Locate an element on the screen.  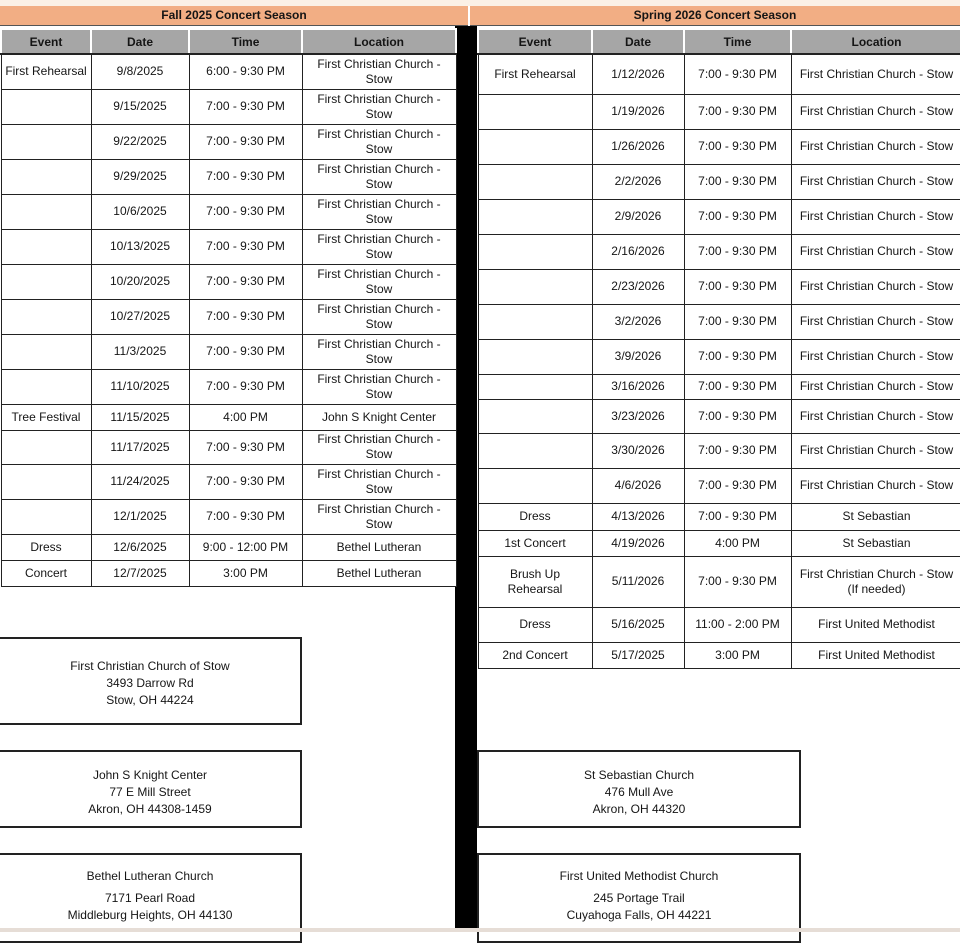
header-location: Location is located at coordinates (875, 41).